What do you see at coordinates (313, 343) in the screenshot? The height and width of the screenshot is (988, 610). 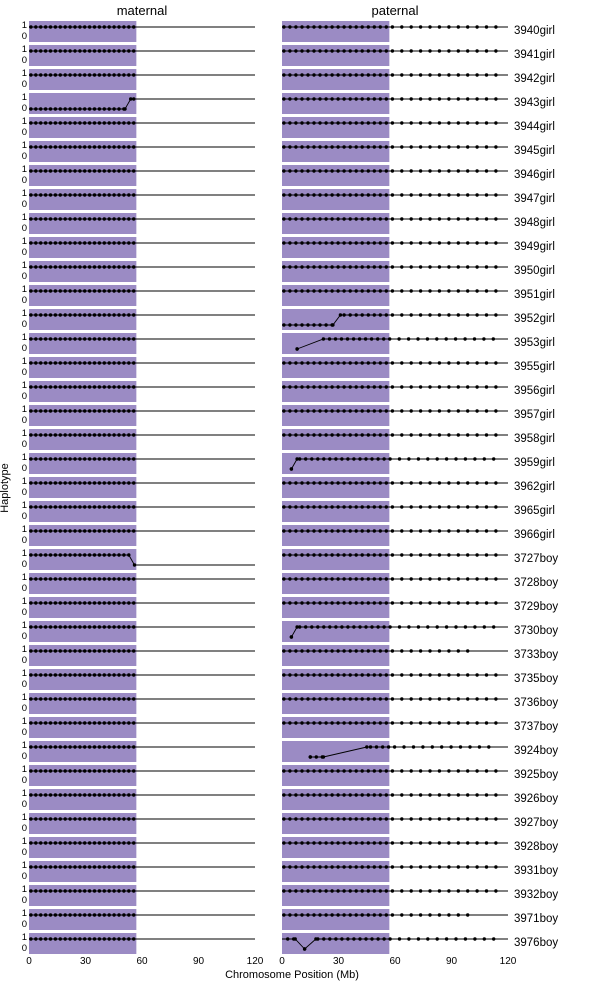 I see `haplotype-row: 1 0 3953girl` at bounding box center [313, 343].